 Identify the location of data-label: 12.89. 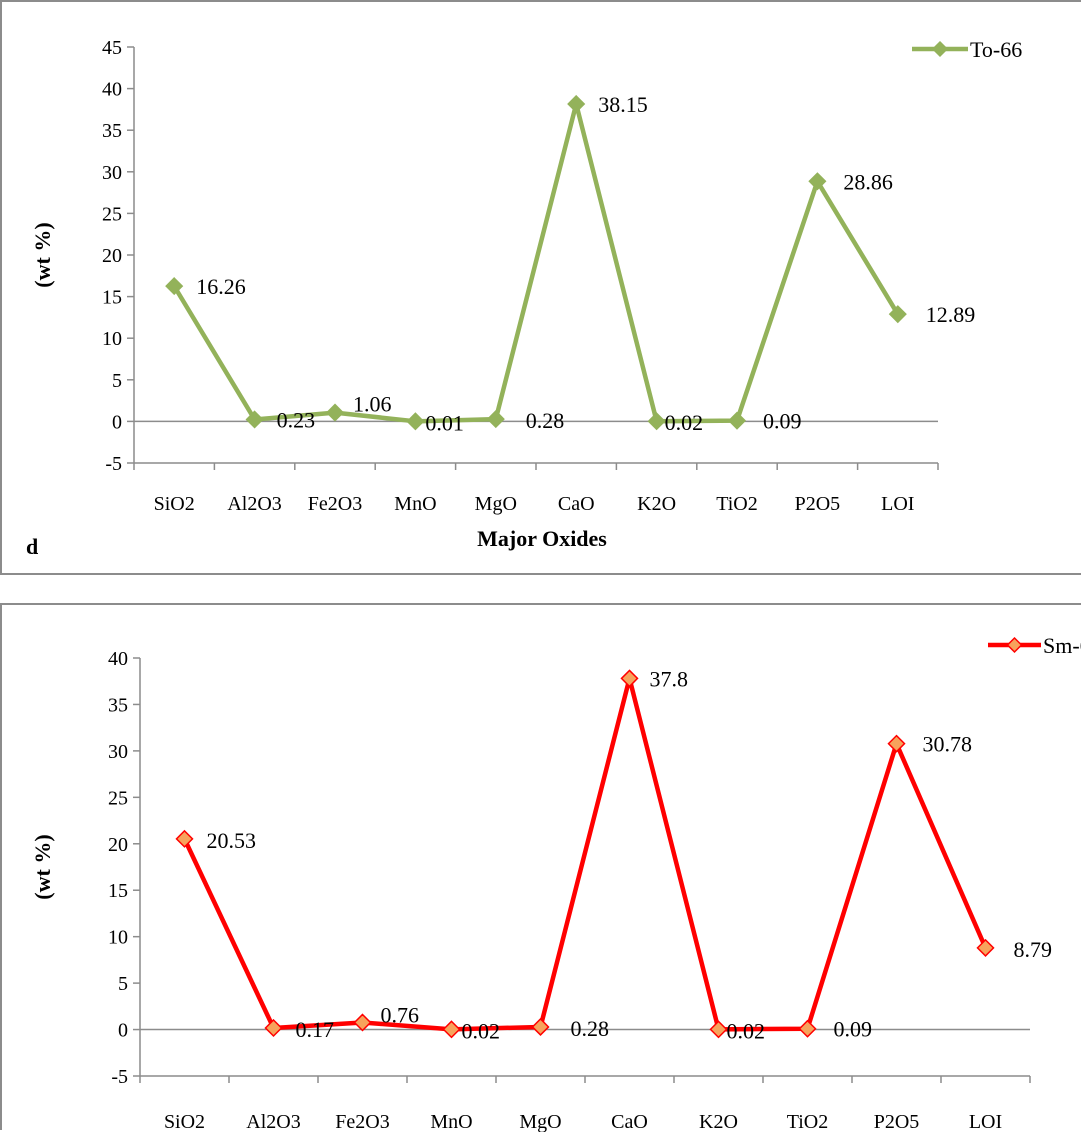
(951, 314).